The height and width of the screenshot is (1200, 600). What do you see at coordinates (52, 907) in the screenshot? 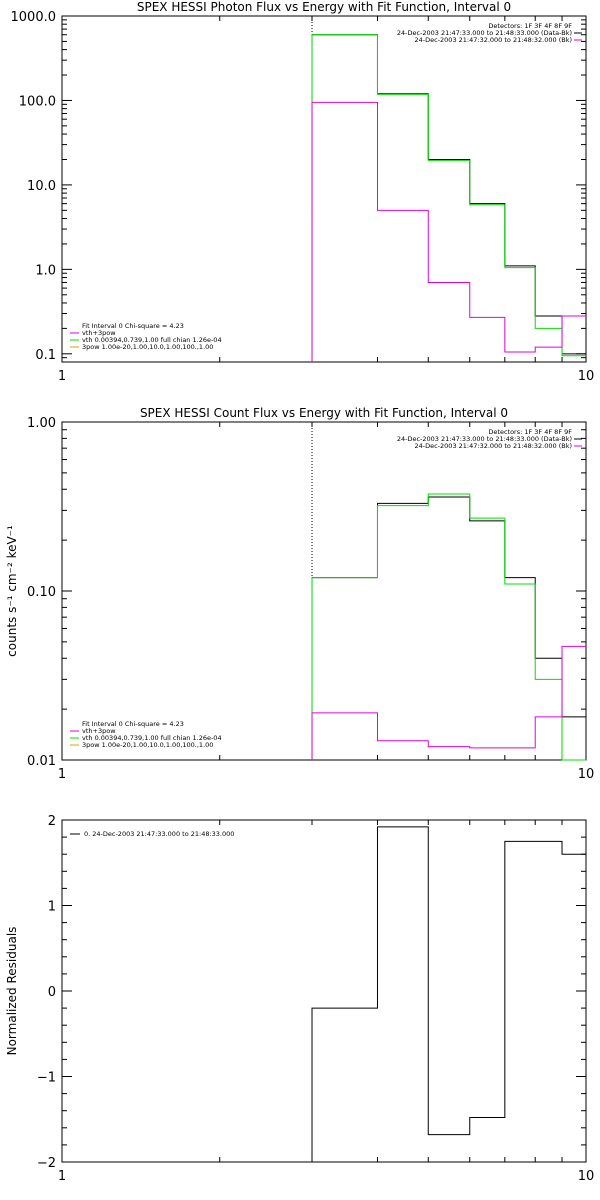
I see `y-tick-label: 1` at bounding box center [52, 907].